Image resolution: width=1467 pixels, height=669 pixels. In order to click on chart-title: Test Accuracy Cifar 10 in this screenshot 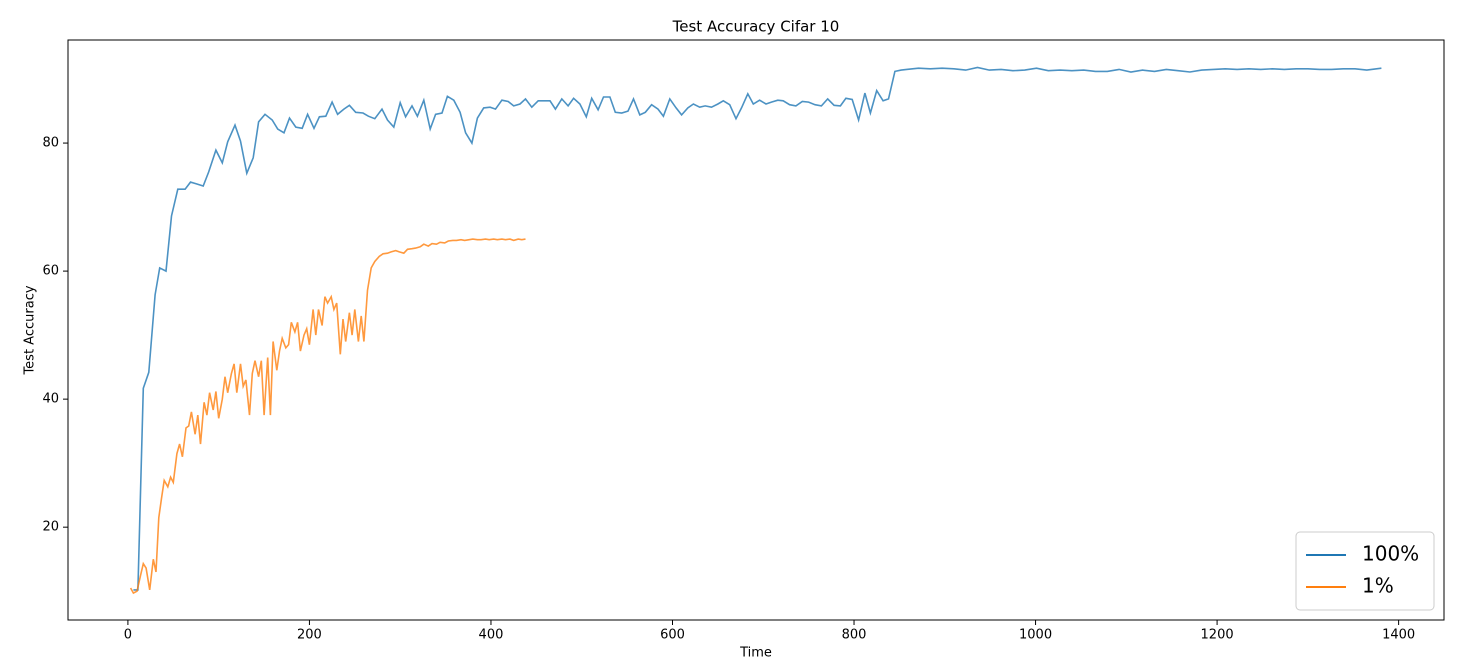, I will do `click(756, 27)`.